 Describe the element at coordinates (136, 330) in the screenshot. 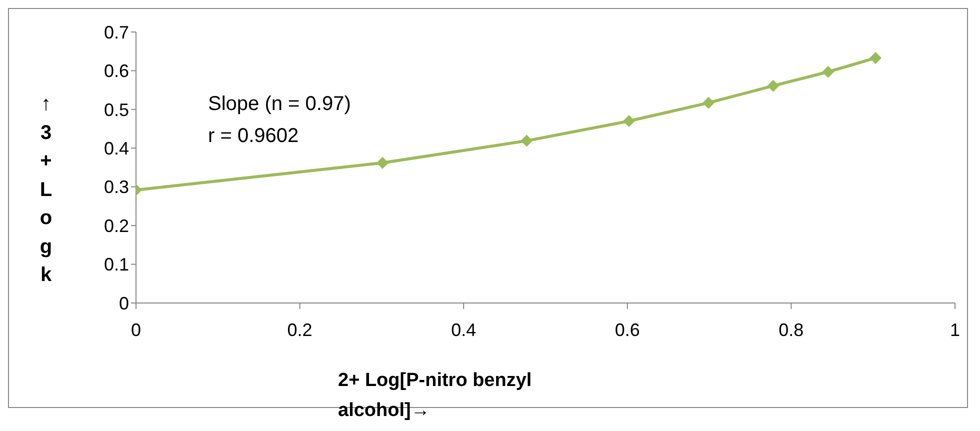

I see `x-tick-label: 0` at that location.